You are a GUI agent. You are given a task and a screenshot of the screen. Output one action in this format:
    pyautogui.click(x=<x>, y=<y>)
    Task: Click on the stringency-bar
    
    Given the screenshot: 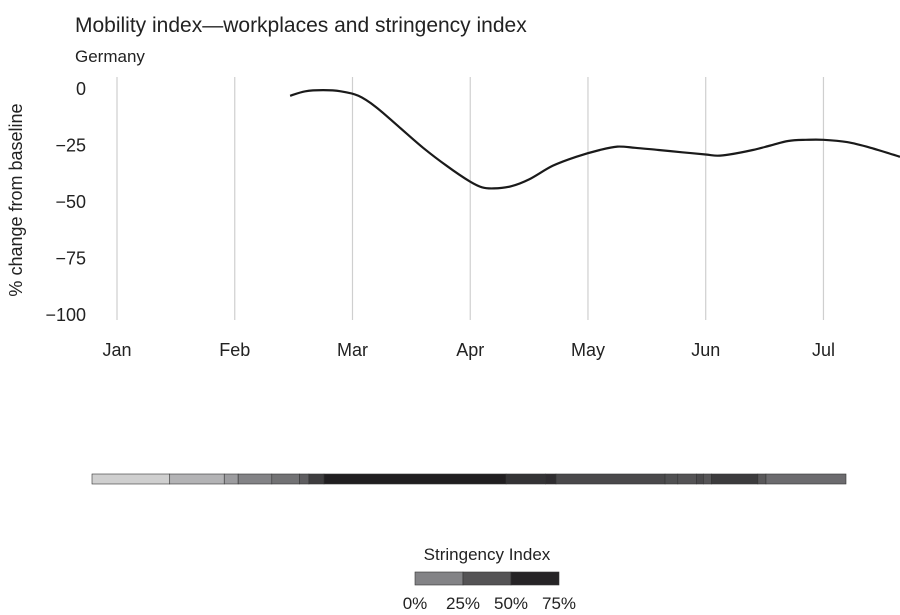 What is the action you would take?
    pyautogui.click(x=469, y=479)
    